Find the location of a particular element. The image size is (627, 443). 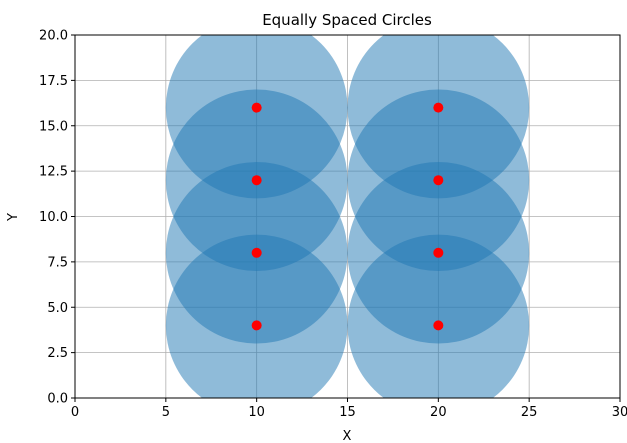

x-tick-label: 5 is located at coordinates (166, 412).